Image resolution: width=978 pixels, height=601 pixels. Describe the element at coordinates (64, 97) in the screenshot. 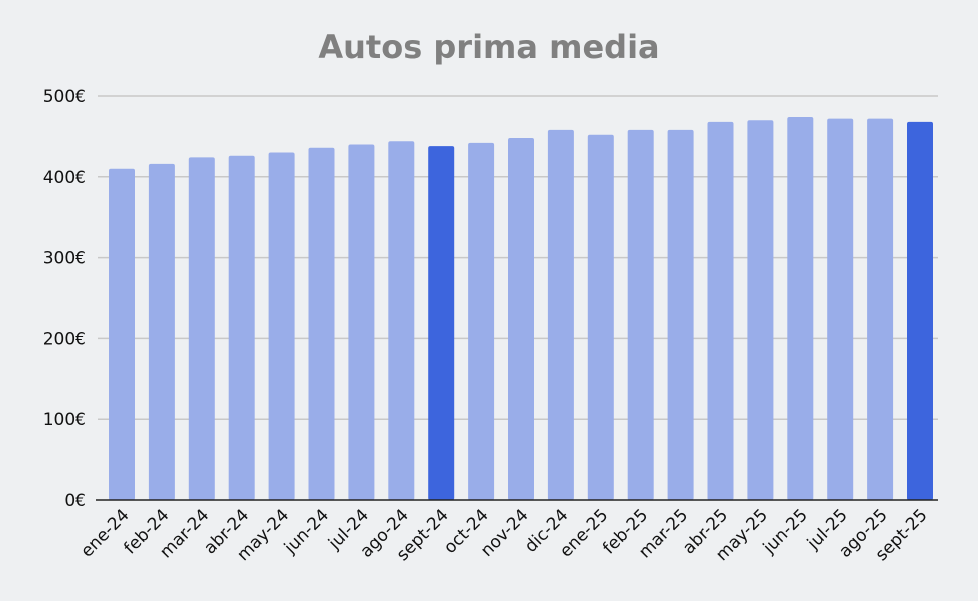

I see `y-tick-label: 500€` at that location.